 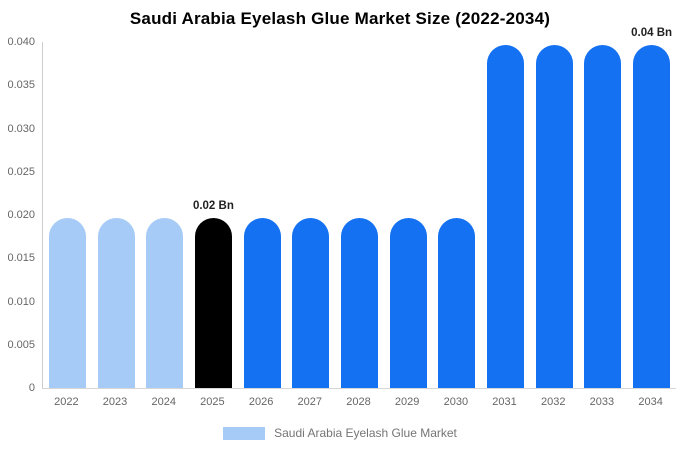 I want to click on bar-column-2033, so click(x=603, y=215).